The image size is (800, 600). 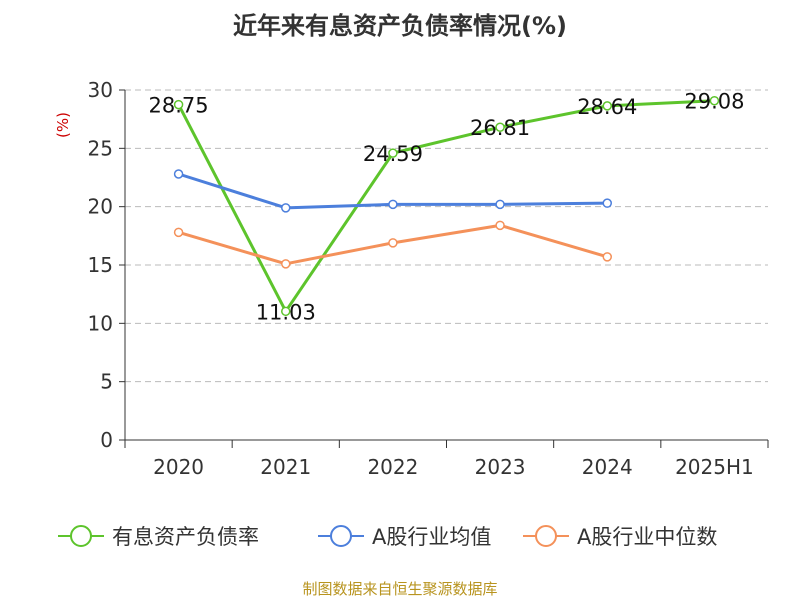 I want to click on legend: 有息资产负债率 A股行业均值 A股行业中位数, so click(x=387, y=537).